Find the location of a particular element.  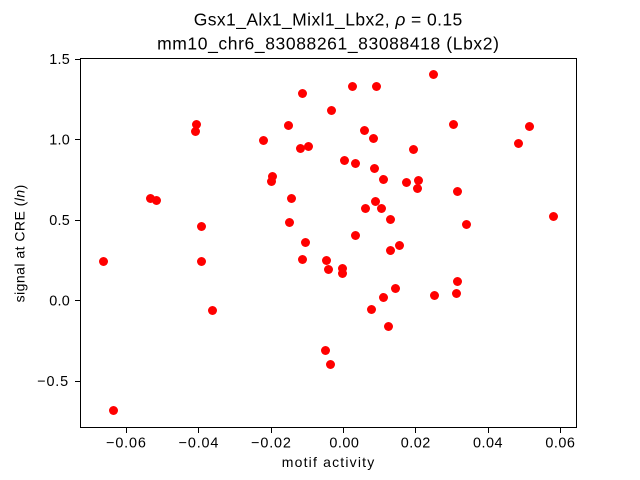

svg-text: −0.06 is located at coordinates (126, 444).